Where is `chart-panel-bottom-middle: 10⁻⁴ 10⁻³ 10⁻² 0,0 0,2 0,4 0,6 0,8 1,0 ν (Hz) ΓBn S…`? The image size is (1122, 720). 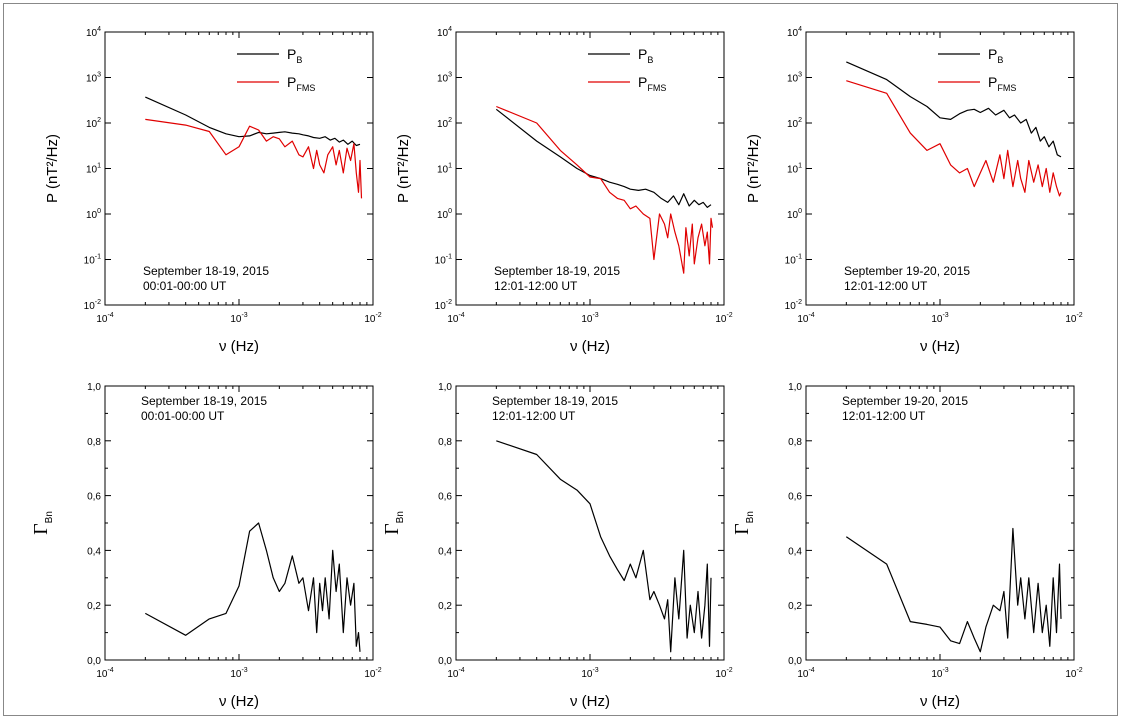 chart-panel-bottom-middle: 10⁻⁴ 10⁻³ 10⁻² 0,0 0,2 0,4 0,6 0,8 1,0 ν (Hz) ΓBn S… is located at coordinates (557, 546).